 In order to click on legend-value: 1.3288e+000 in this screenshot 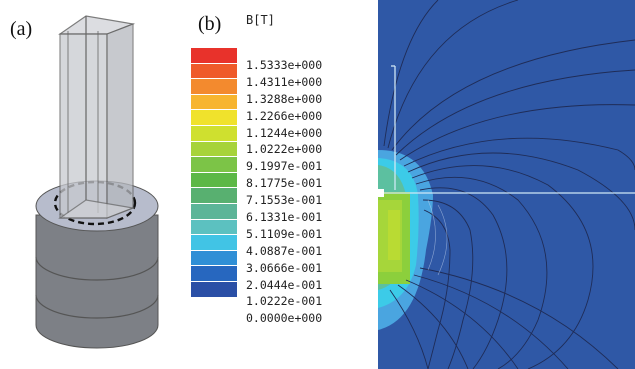, I will do `click(284, 98)`.